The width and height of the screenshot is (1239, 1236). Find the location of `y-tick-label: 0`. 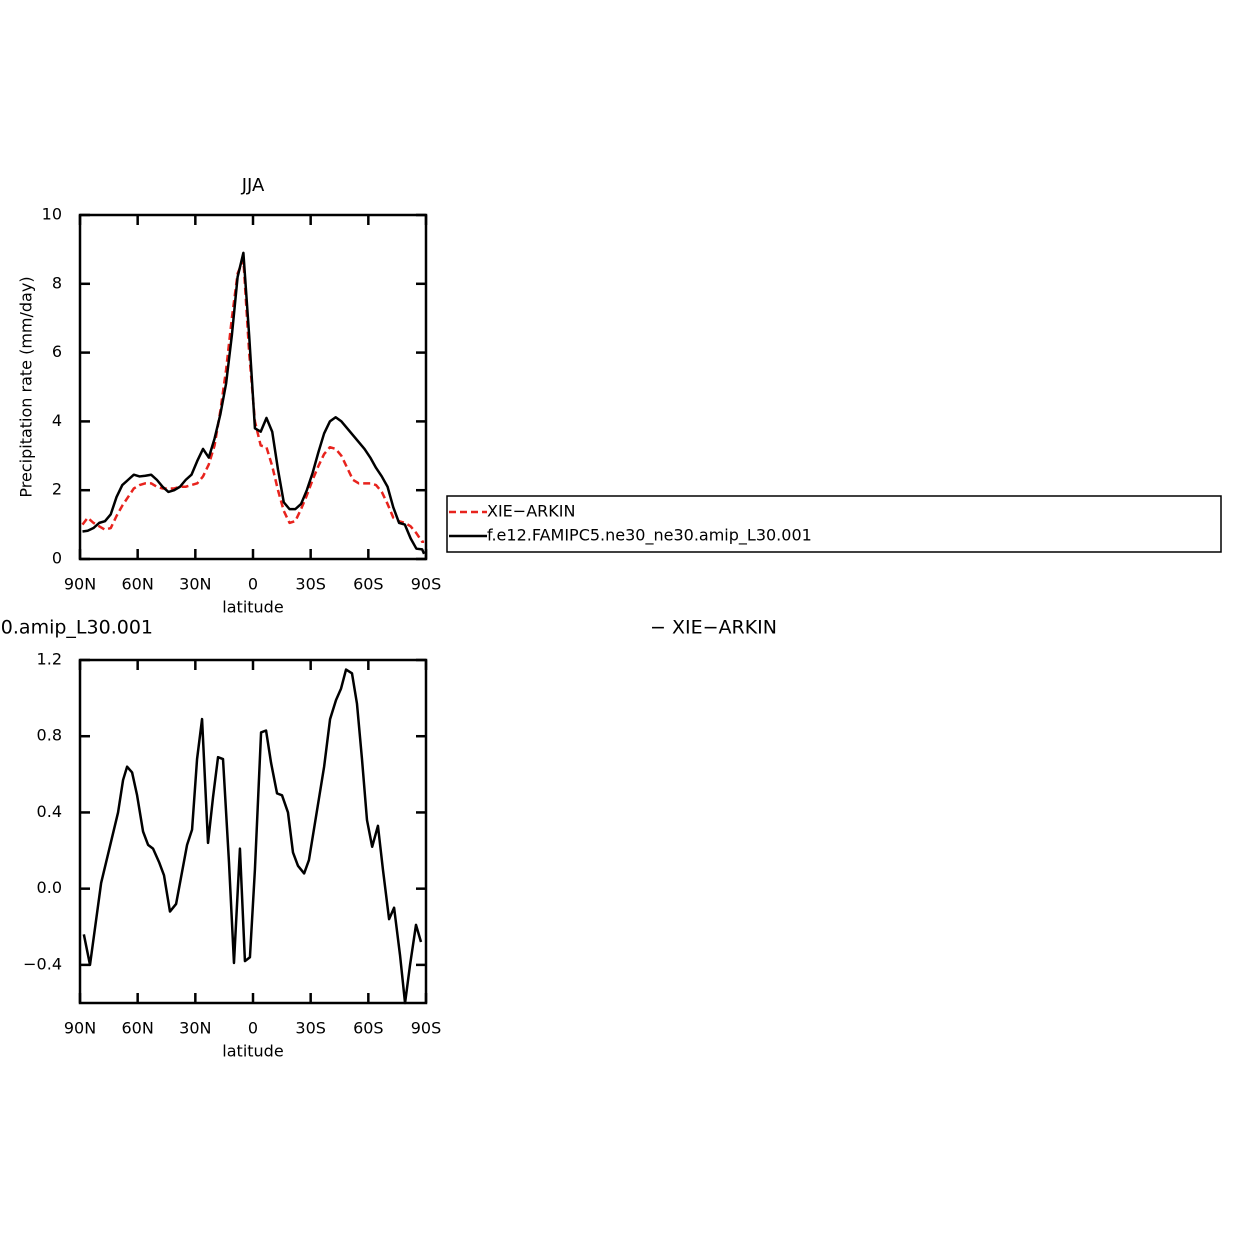

y-tick-label: 0 is located at coordinates (57, 558).